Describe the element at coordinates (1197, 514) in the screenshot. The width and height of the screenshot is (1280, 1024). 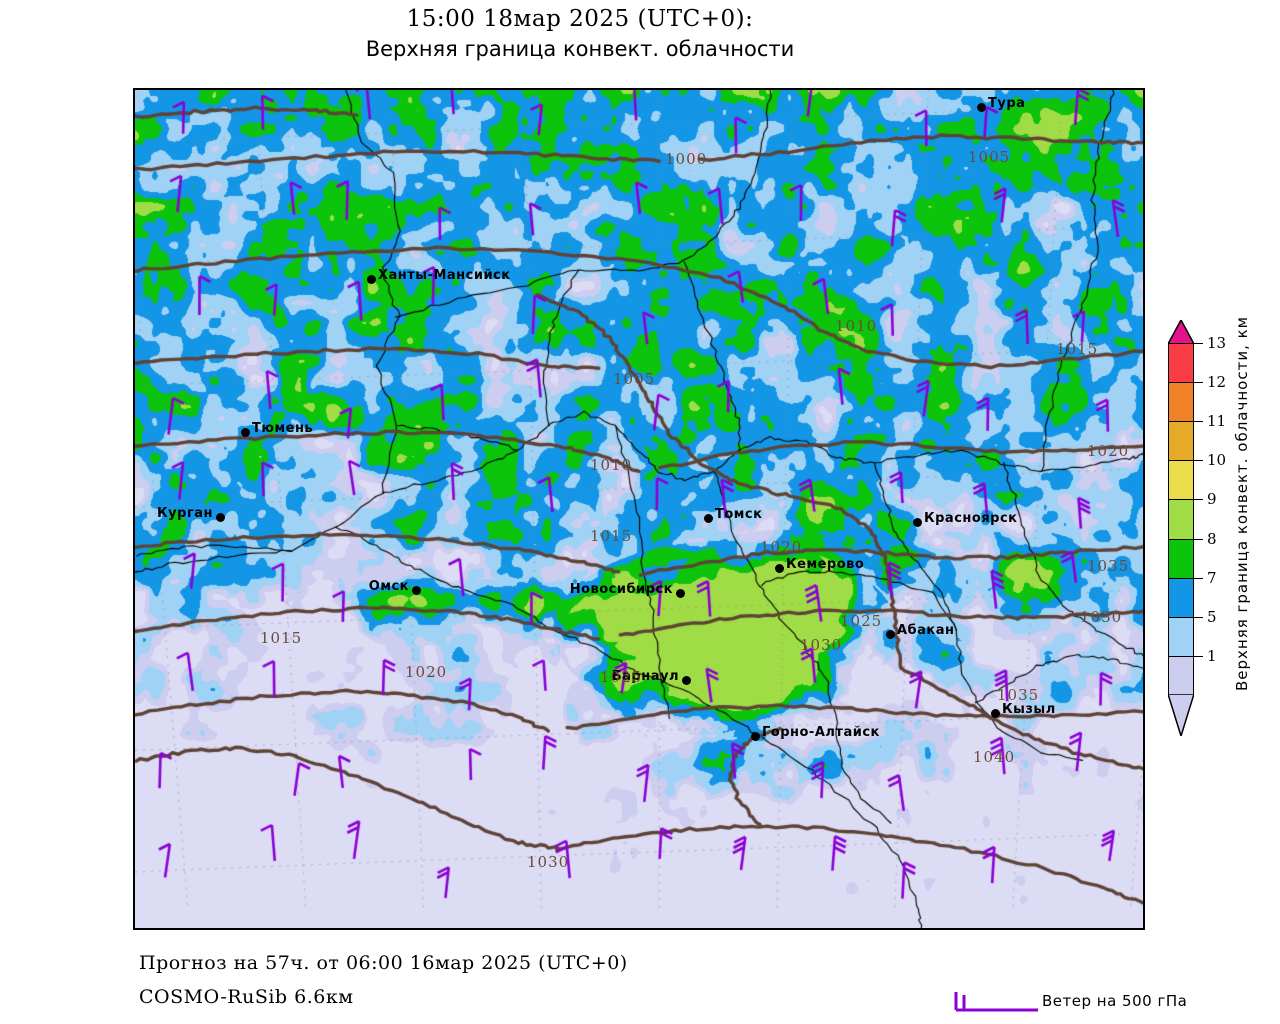
I see `colorbar: 13 12 11 10 9 8 7 5 1` at that location.